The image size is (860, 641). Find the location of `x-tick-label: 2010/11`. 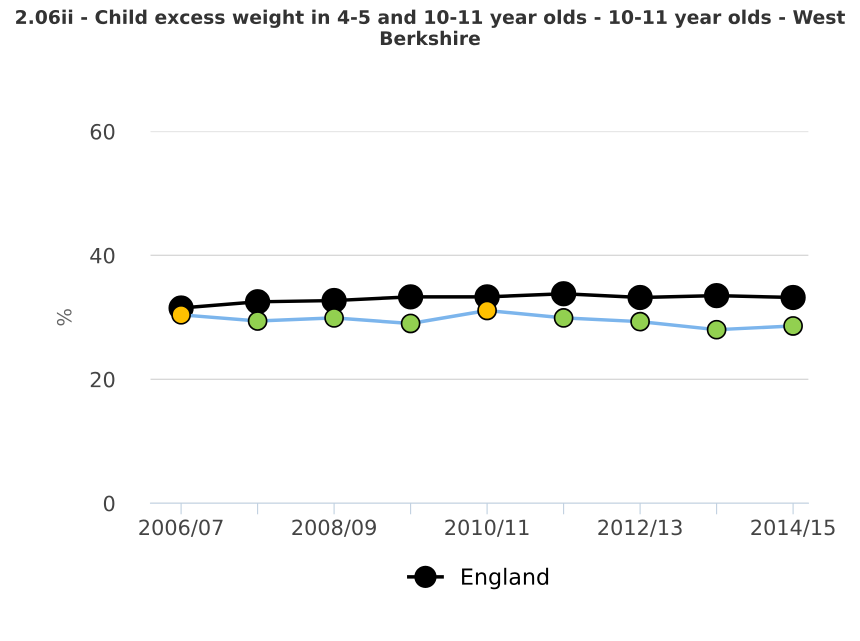

x-tick-label: 2010/11 is located at coordinates (486, 528).